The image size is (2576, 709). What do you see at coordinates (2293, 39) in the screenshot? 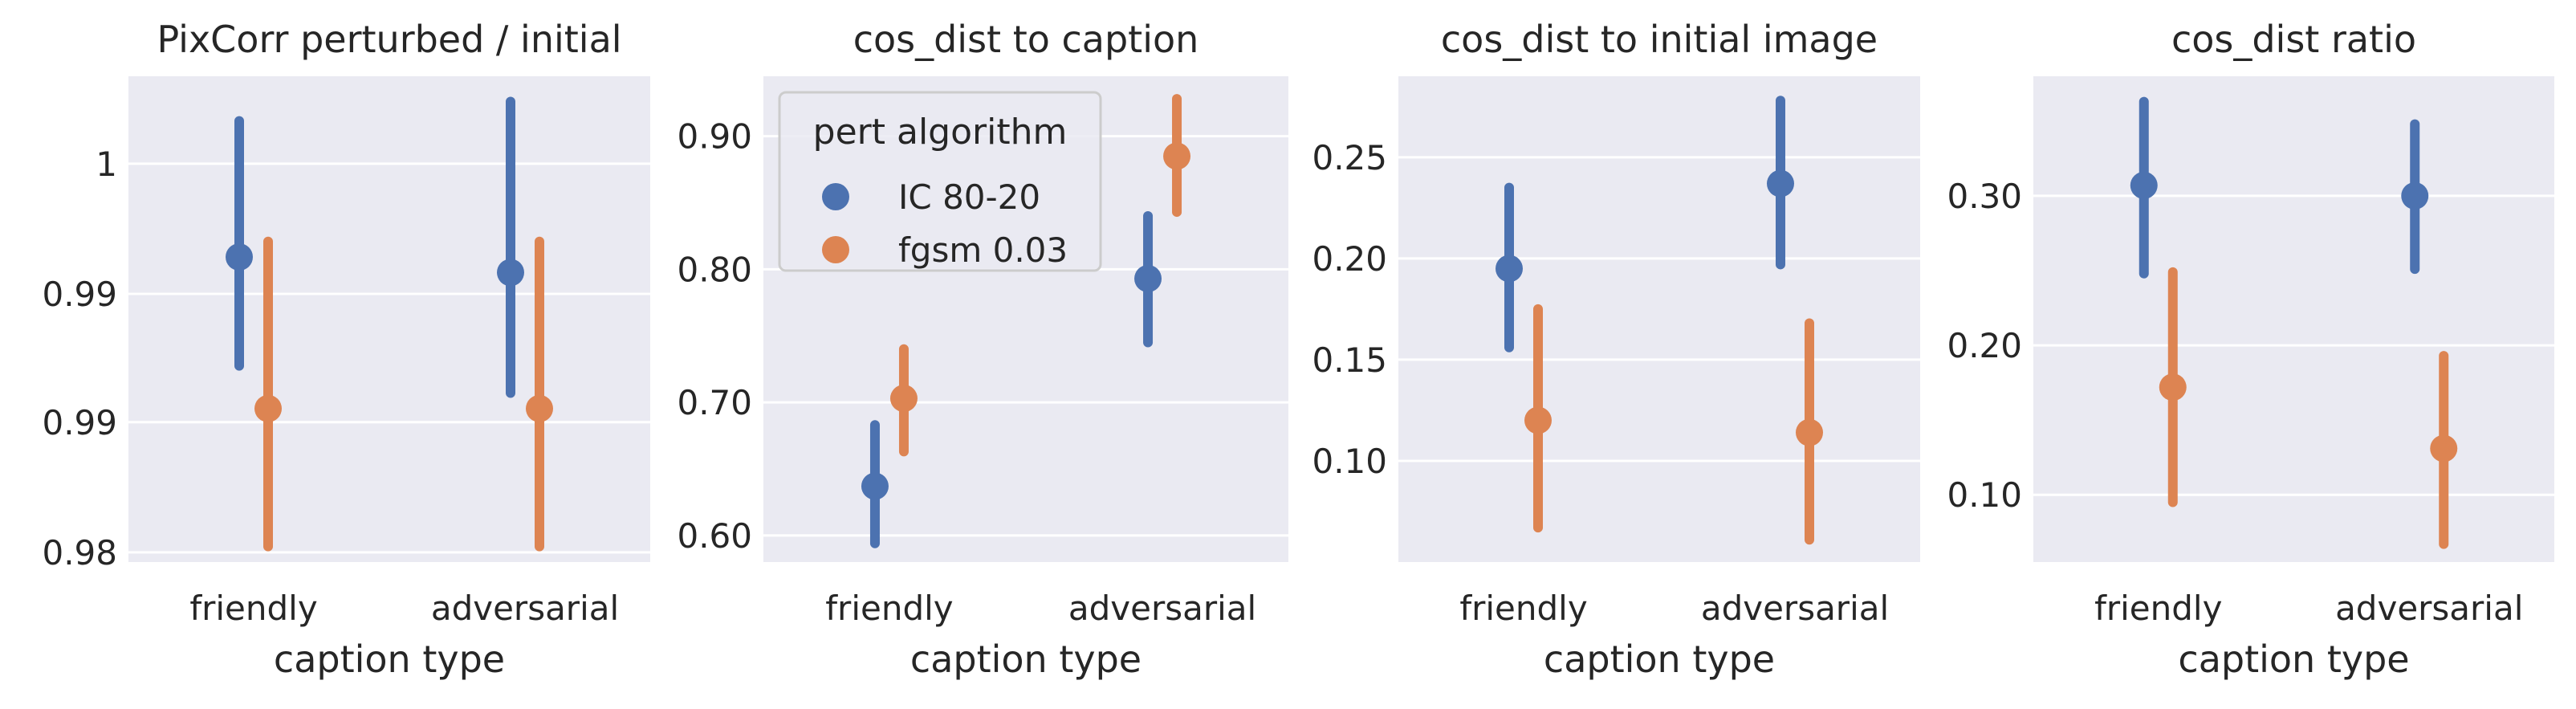
I see `panel-title: cos_dist ratio` at bounding box center [2293, 39].